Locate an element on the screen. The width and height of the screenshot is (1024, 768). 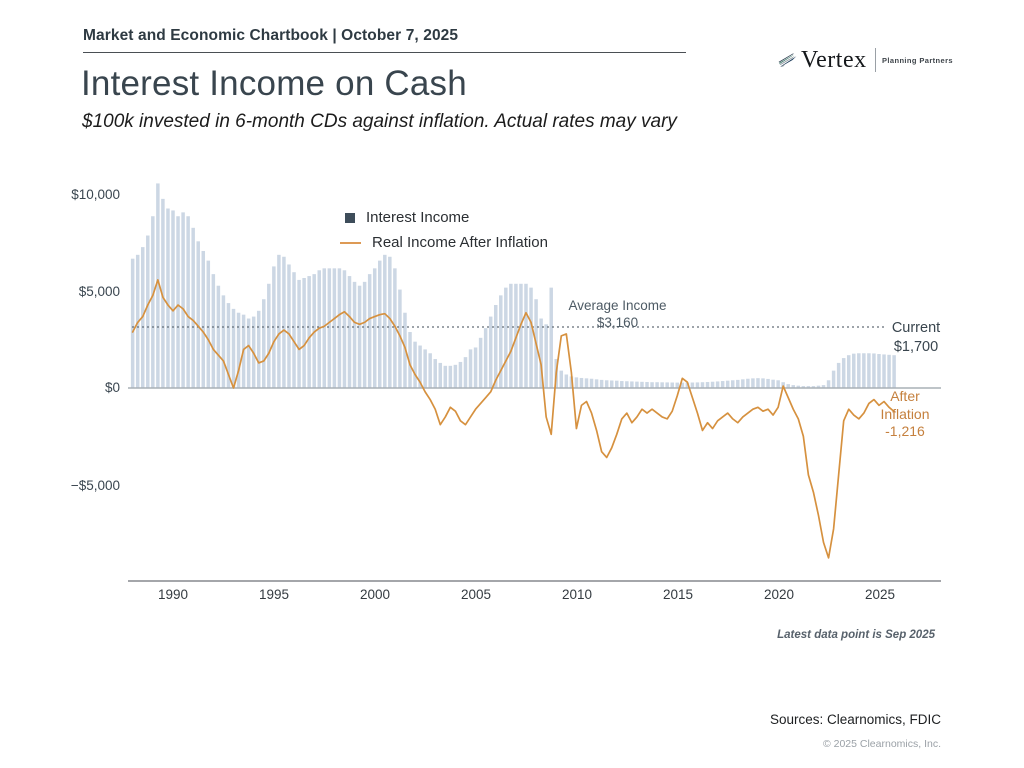
x-tick-1995: 1995 is located at coordinates (274, 594).